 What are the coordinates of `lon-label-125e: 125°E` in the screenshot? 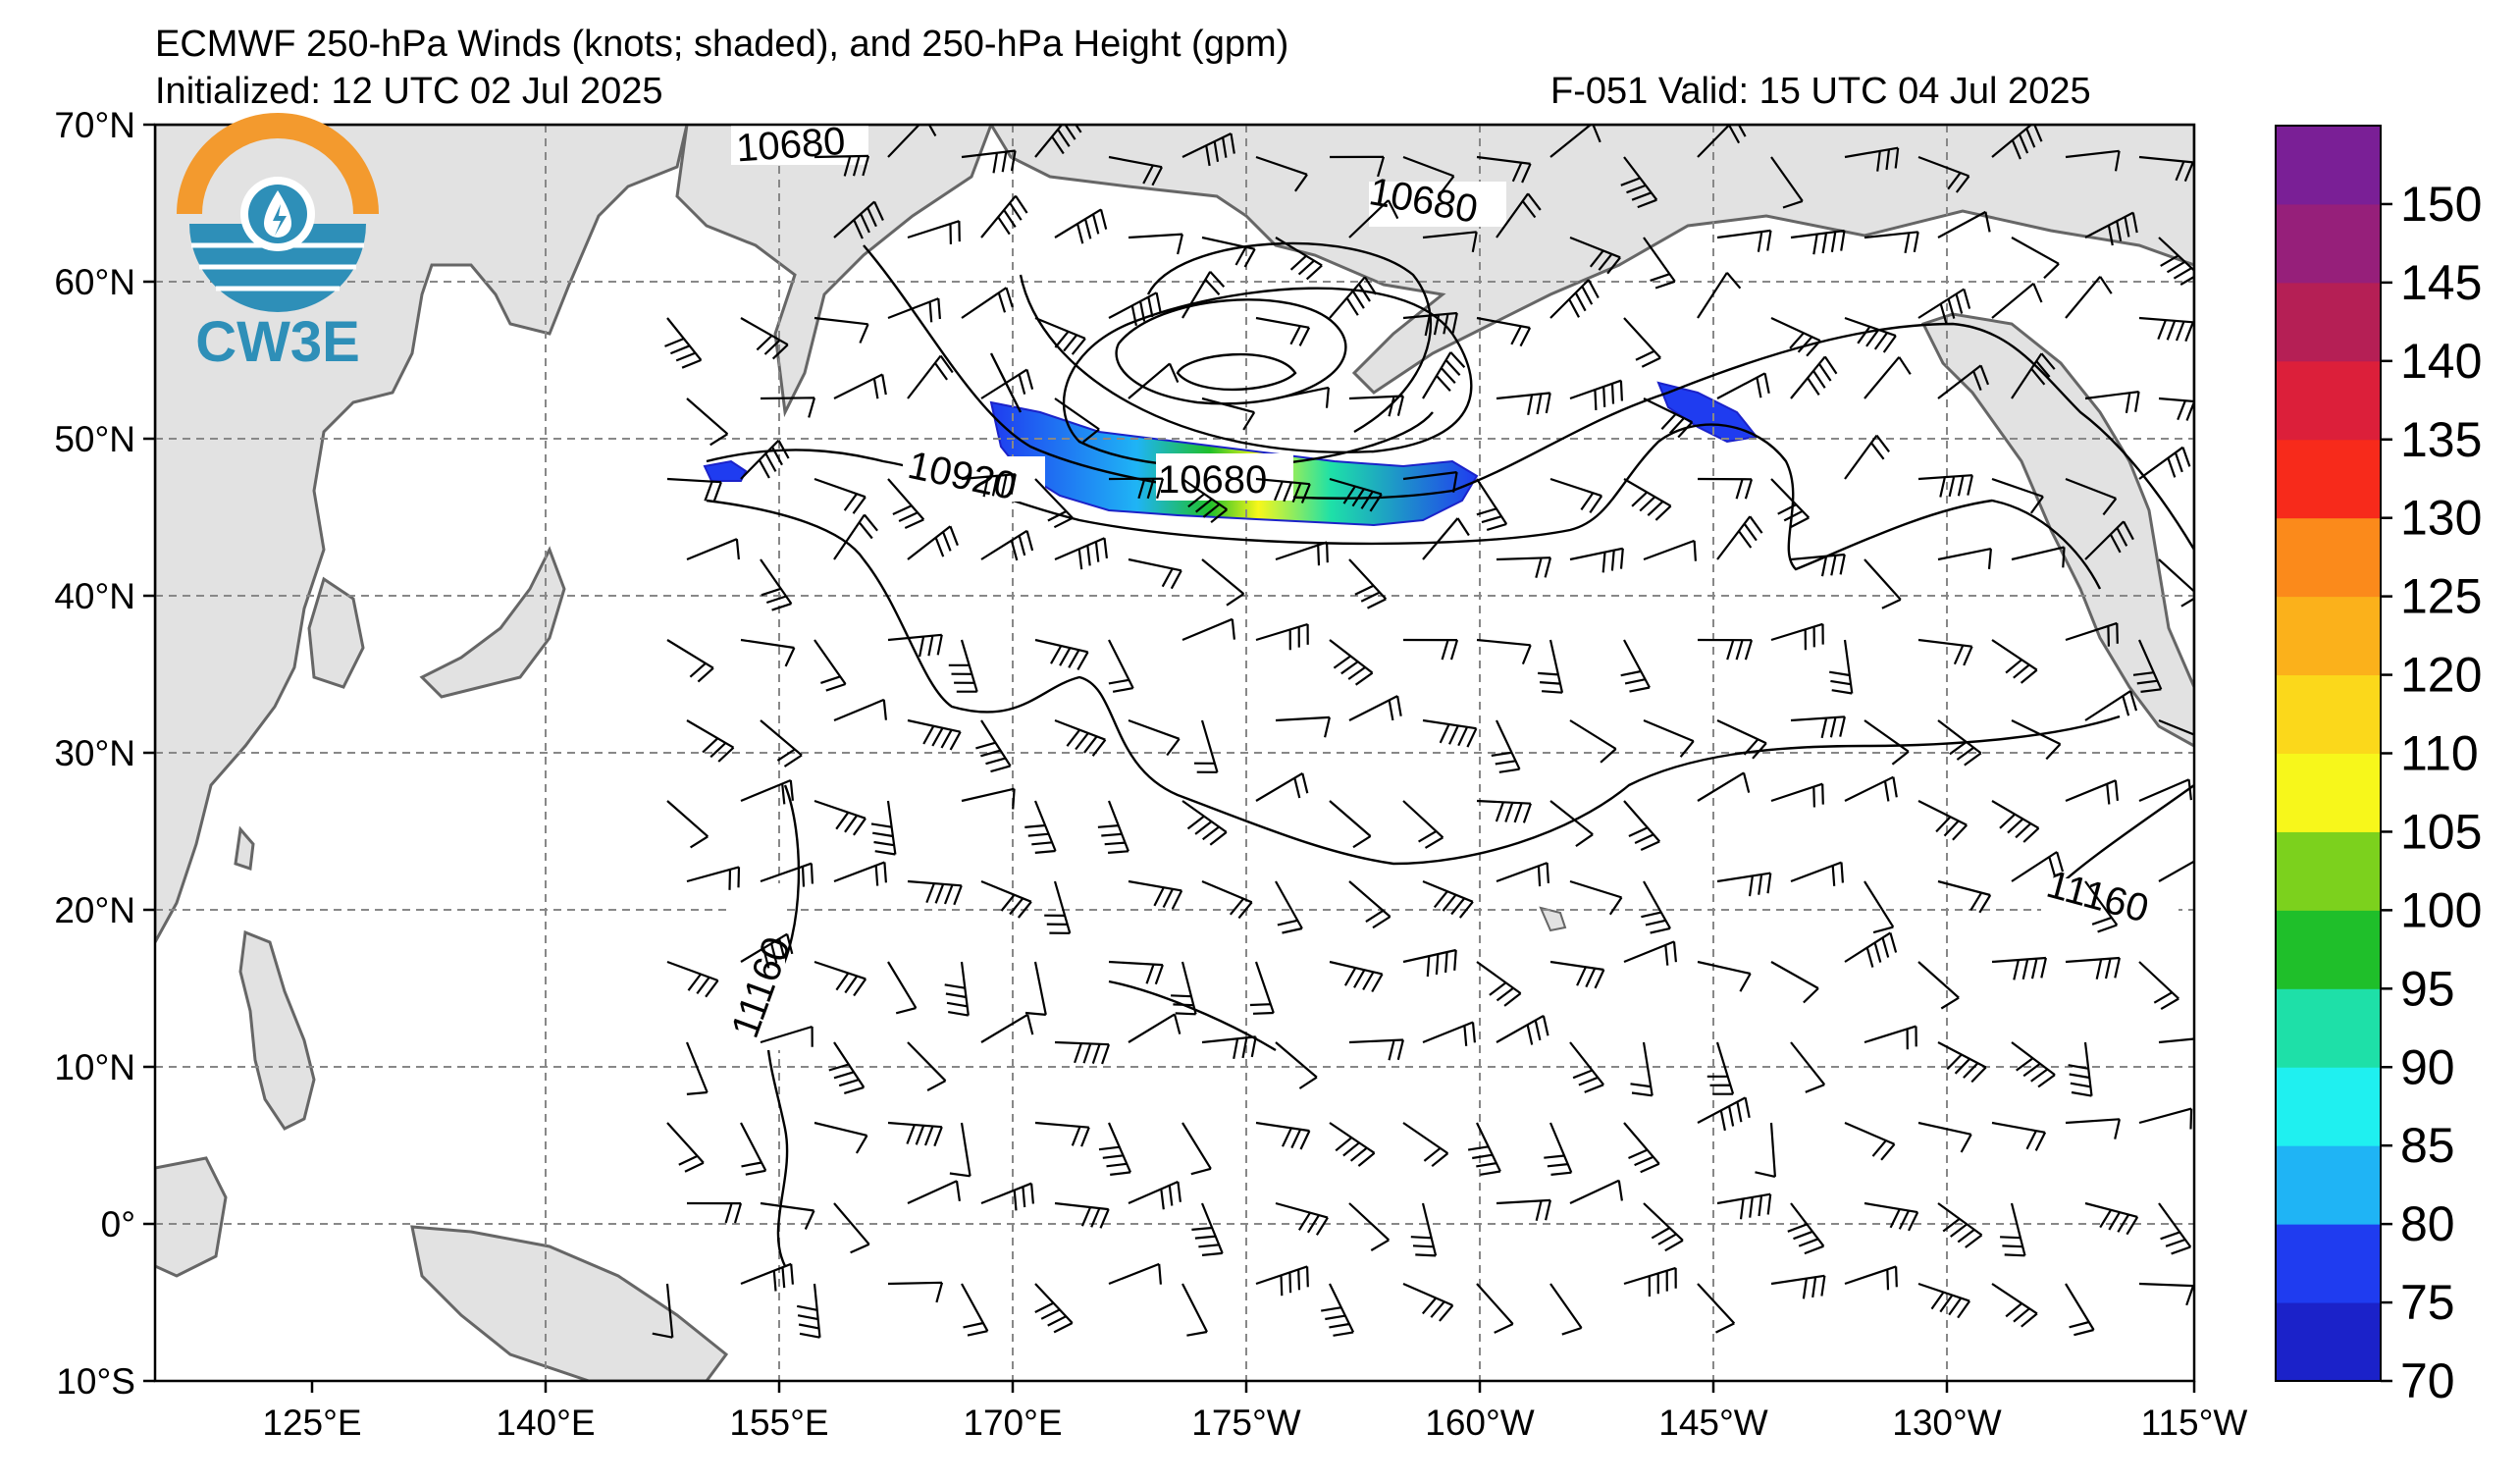 It's located at (311, 1423).